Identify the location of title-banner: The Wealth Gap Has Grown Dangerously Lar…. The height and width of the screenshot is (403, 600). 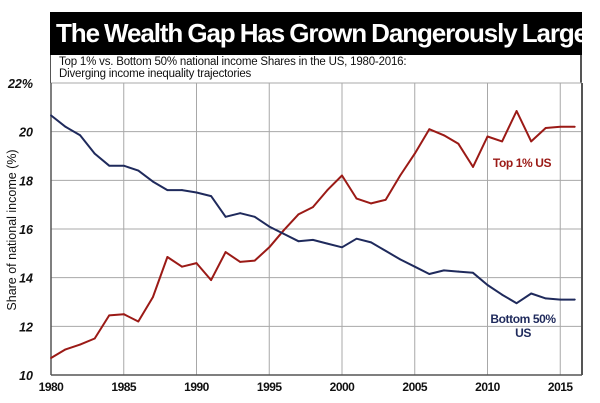
(325, 33).